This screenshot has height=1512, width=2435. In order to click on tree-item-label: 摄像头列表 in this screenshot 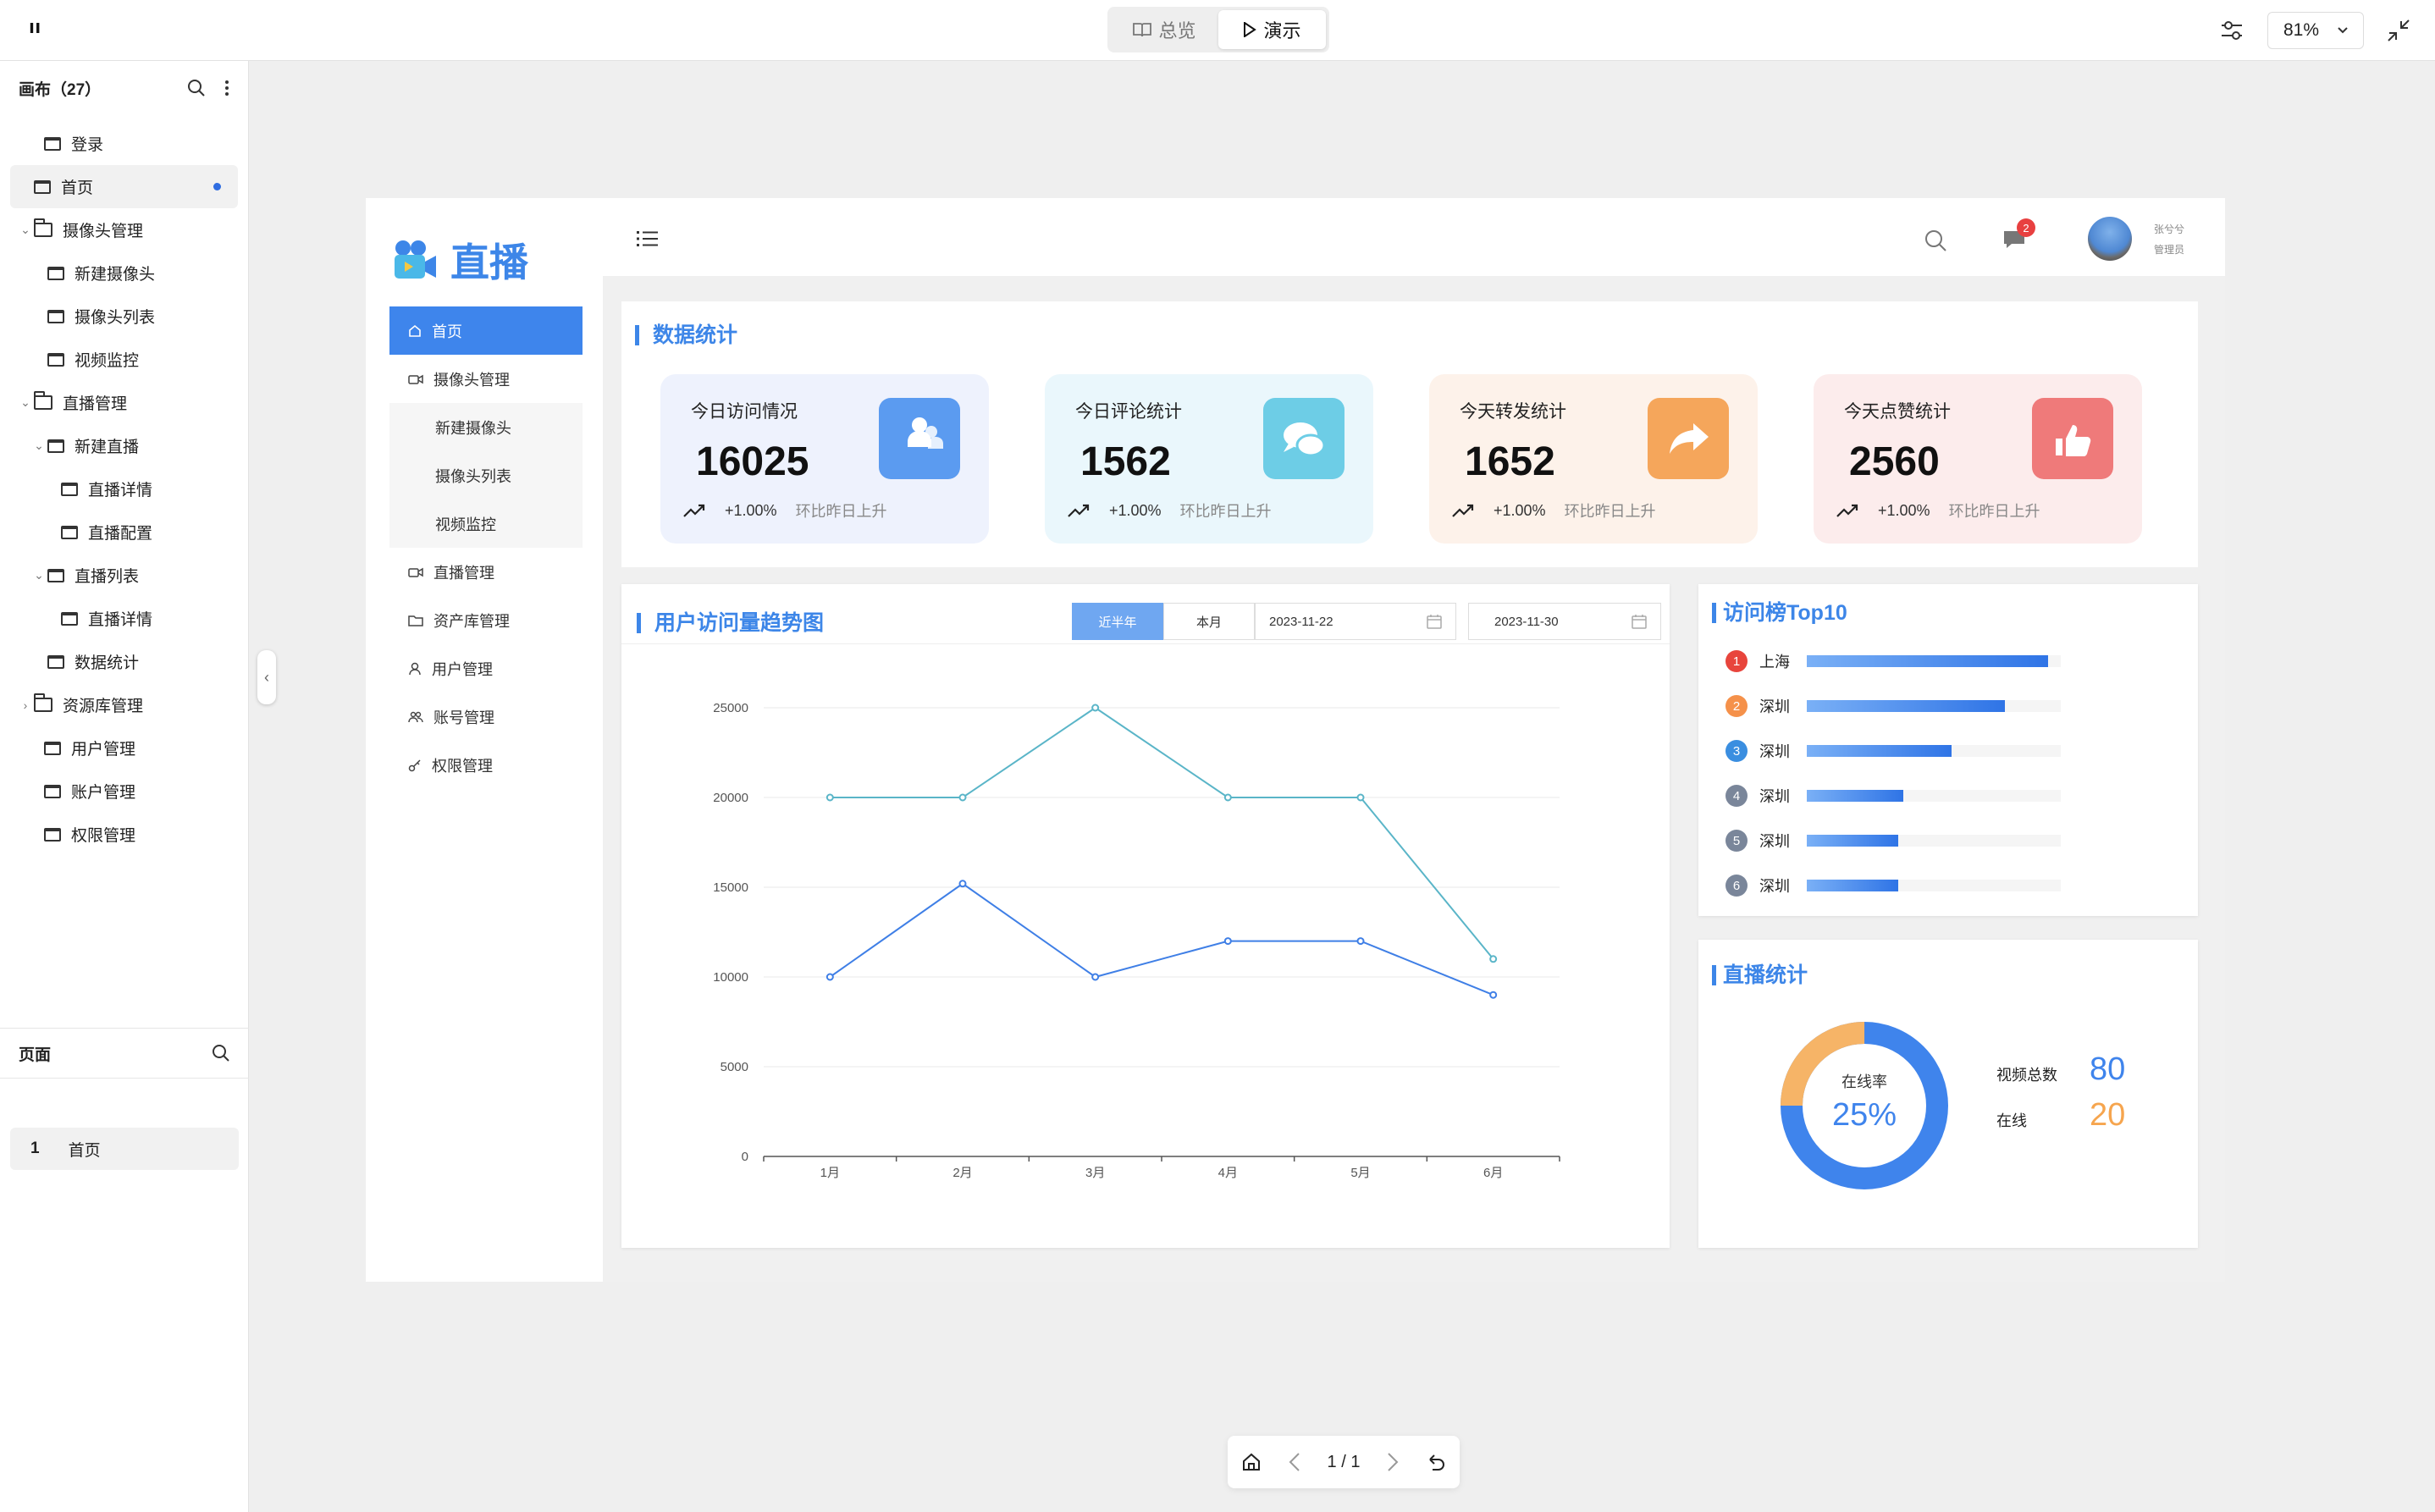, I will do `click(116, 318)`.